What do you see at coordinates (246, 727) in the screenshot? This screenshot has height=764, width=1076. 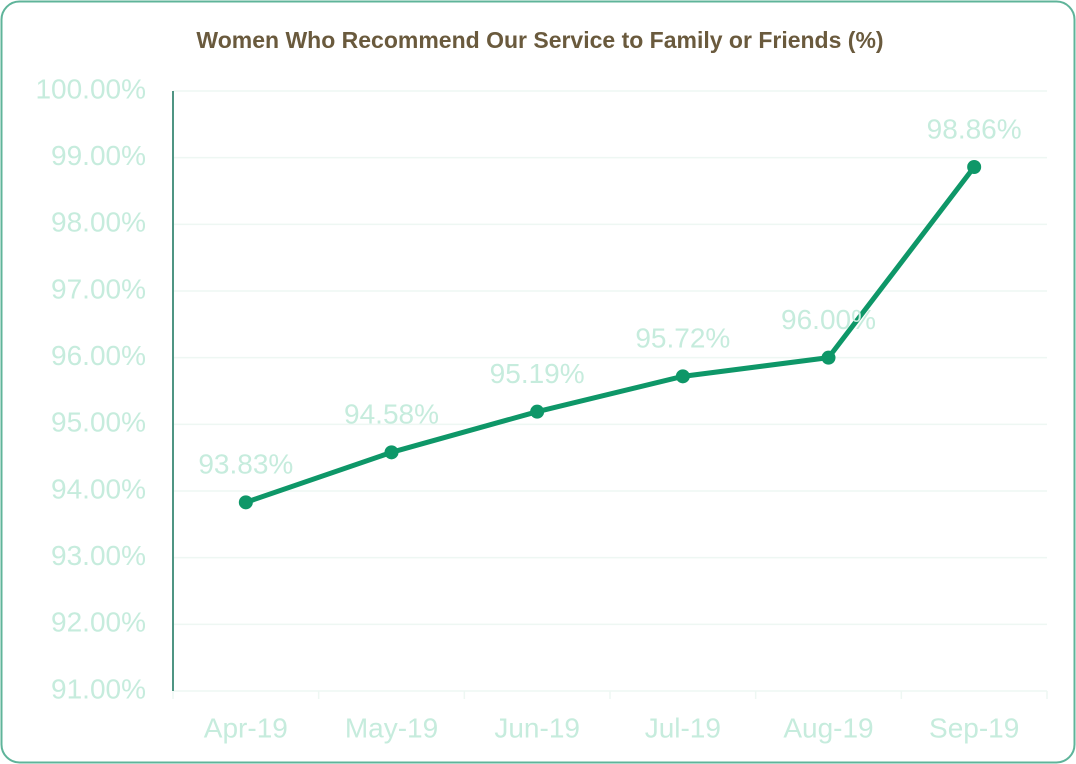 I see `x-tick-label: Apr-19` at bounding box center [246, 727].